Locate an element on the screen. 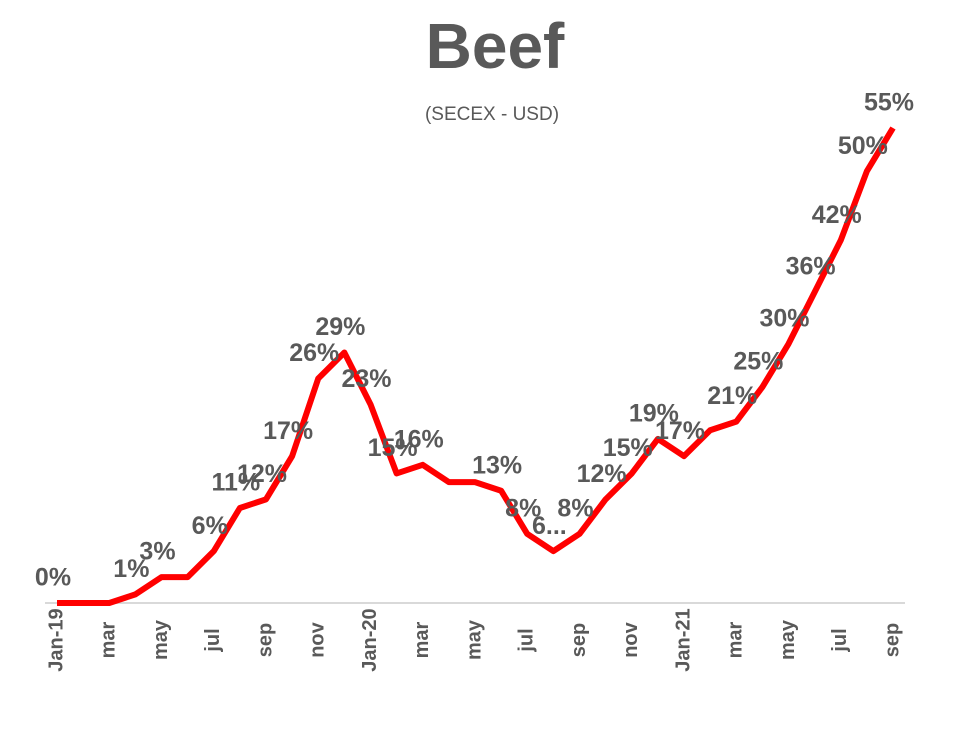 The width and height of the screenshot is (961, 729). data-label: 1% is located at coordinates (131, 569).